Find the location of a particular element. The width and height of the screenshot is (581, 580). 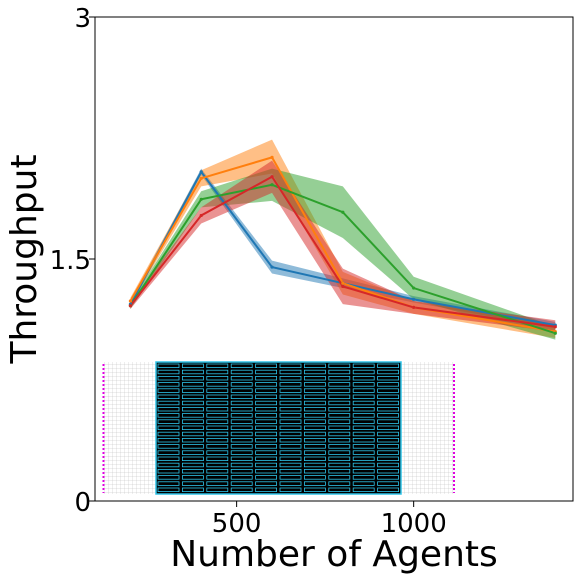

x-axis-label: Number of Agents is located at coordinates (334, 554).